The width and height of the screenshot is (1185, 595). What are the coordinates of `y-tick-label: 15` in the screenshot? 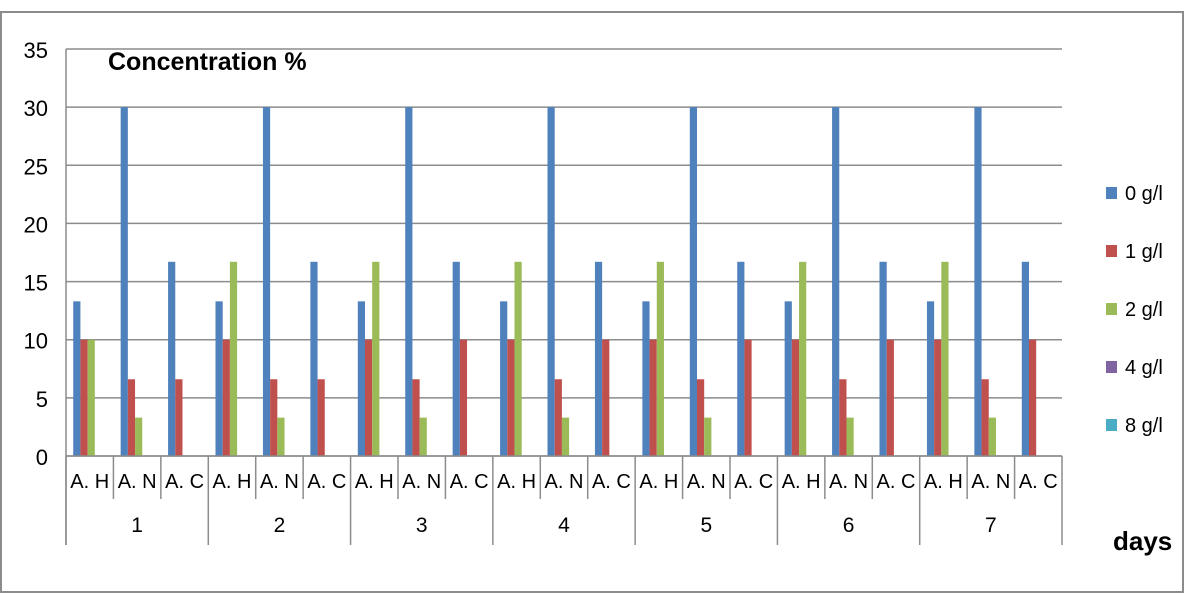 It's located at (36, 283).